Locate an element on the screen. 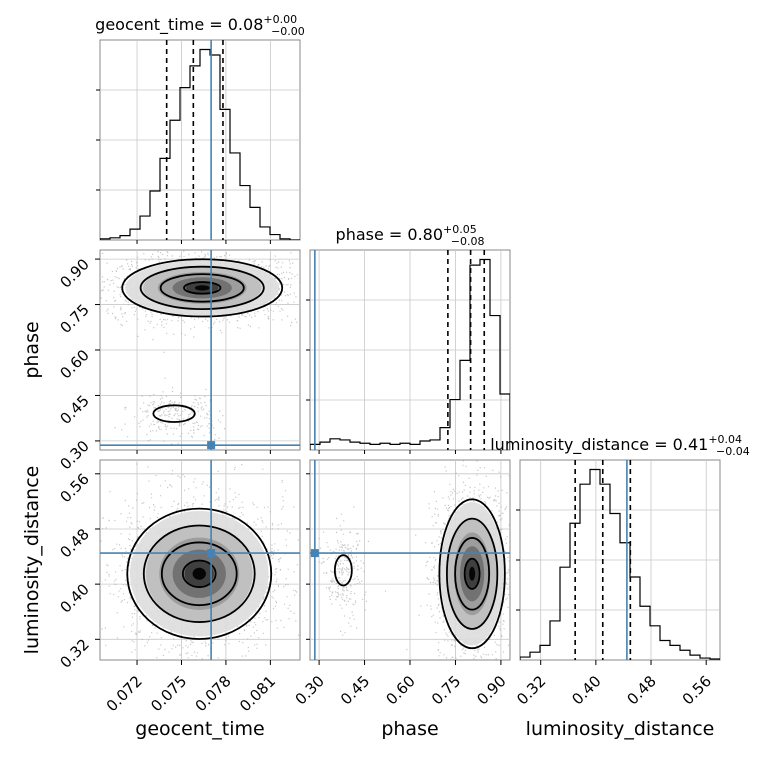 This screenshot has height=760, width=760. y-tick-label: 0.48 is located at coordinates (74, 543).